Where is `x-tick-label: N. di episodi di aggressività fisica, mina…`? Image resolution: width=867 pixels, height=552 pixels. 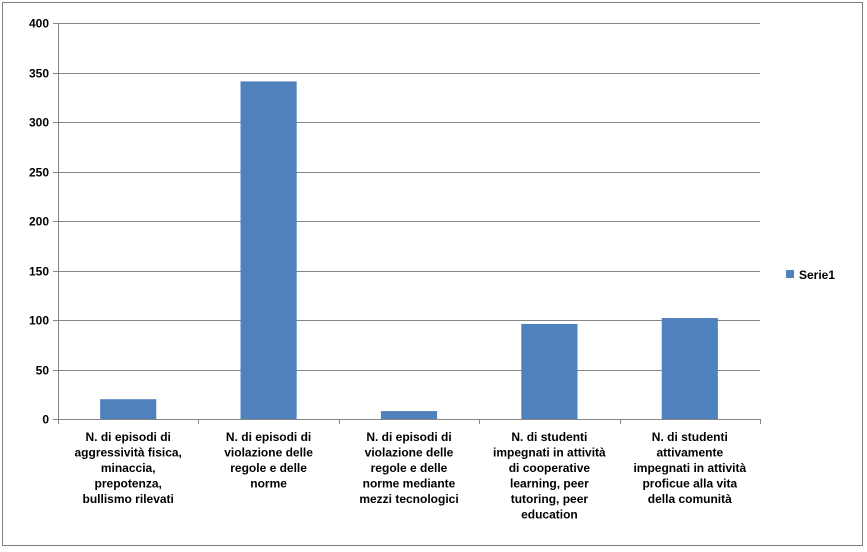 x-tick-label: N. di episodi di aggressività fisica, mina… is located at coordinates (128, 468).